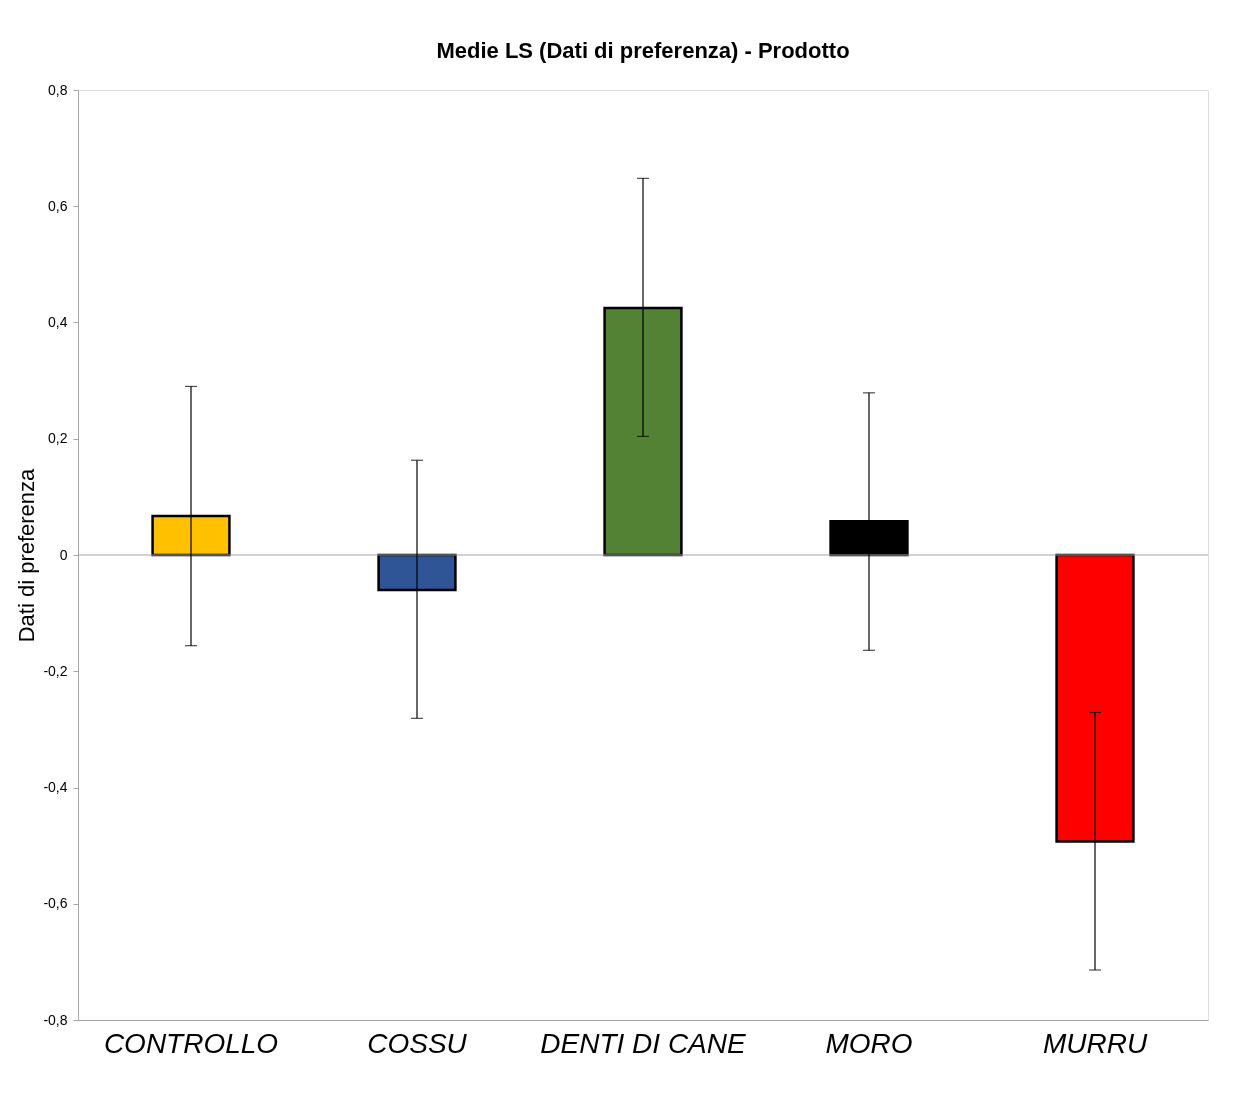  Describe the element at coordinates (55, 903) in the screenshot. I see `y-tick-label: -0,6` at that location.